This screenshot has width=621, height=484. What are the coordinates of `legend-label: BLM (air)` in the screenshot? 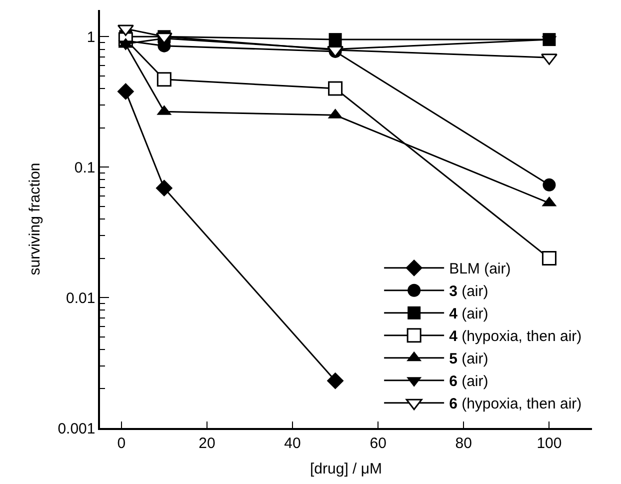 It's located at (480, 269).